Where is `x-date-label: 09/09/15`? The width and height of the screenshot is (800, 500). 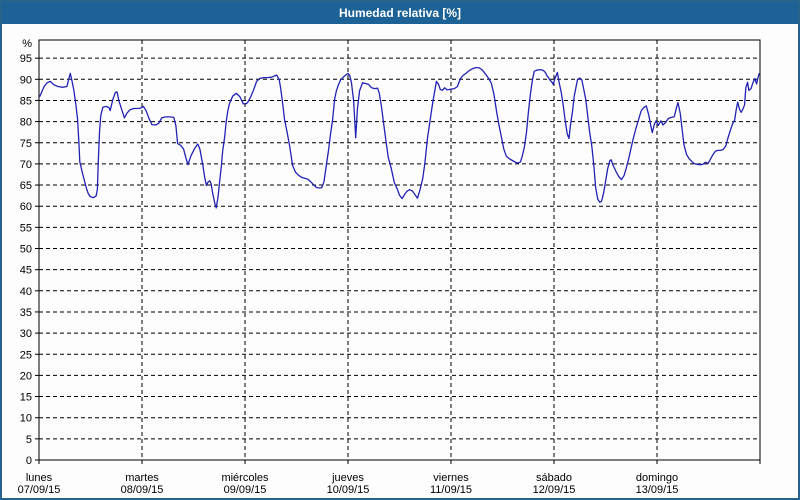 x-date-label: 09/09/15 is located at coordinates (245, 490).